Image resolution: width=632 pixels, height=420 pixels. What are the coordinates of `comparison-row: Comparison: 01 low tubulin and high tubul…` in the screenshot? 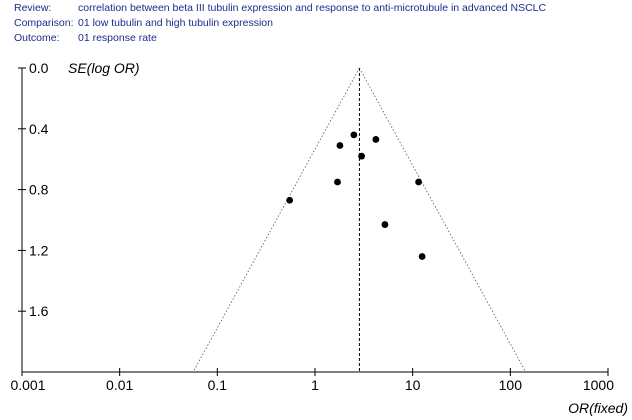 It's located at (143, 23).